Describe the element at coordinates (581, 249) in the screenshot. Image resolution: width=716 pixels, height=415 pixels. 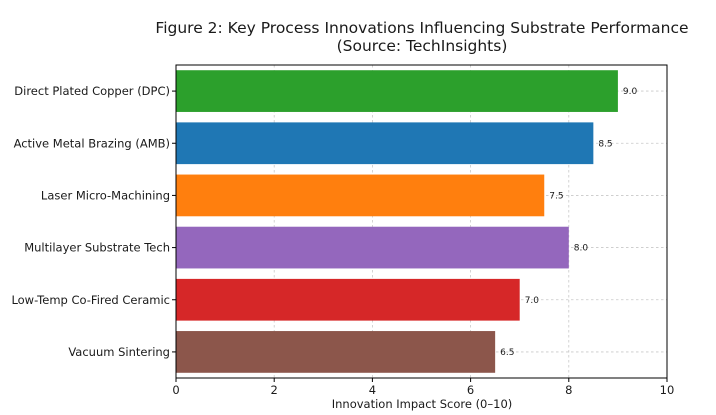
I see `bar-value-label: 8.0` at that location.